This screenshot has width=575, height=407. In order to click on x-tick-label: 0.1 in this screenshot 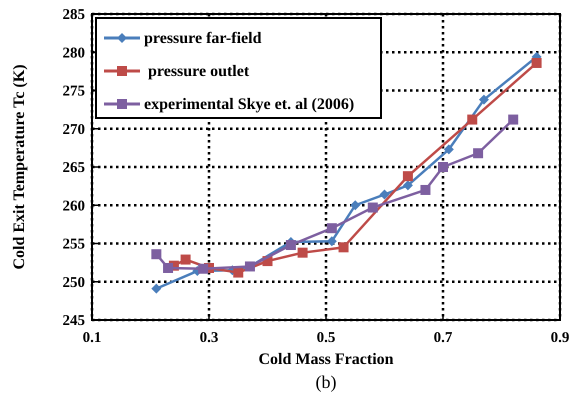, I will do `click(92, 338)`.